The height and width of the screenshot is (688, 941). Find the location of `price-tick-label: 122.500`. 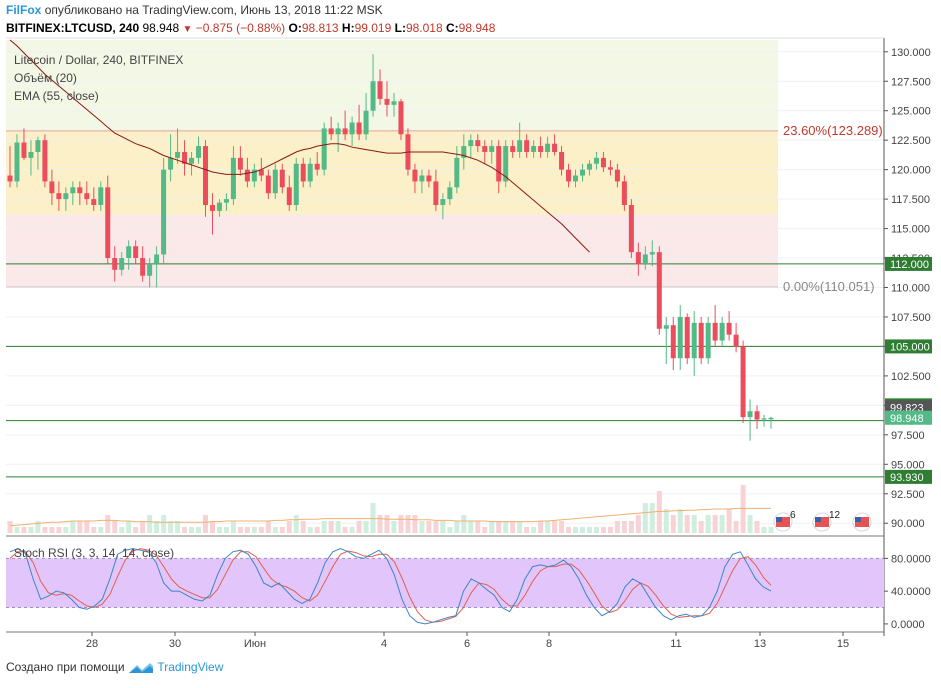

price-tick-label: 122.500 is located at coordinates (911, 141).